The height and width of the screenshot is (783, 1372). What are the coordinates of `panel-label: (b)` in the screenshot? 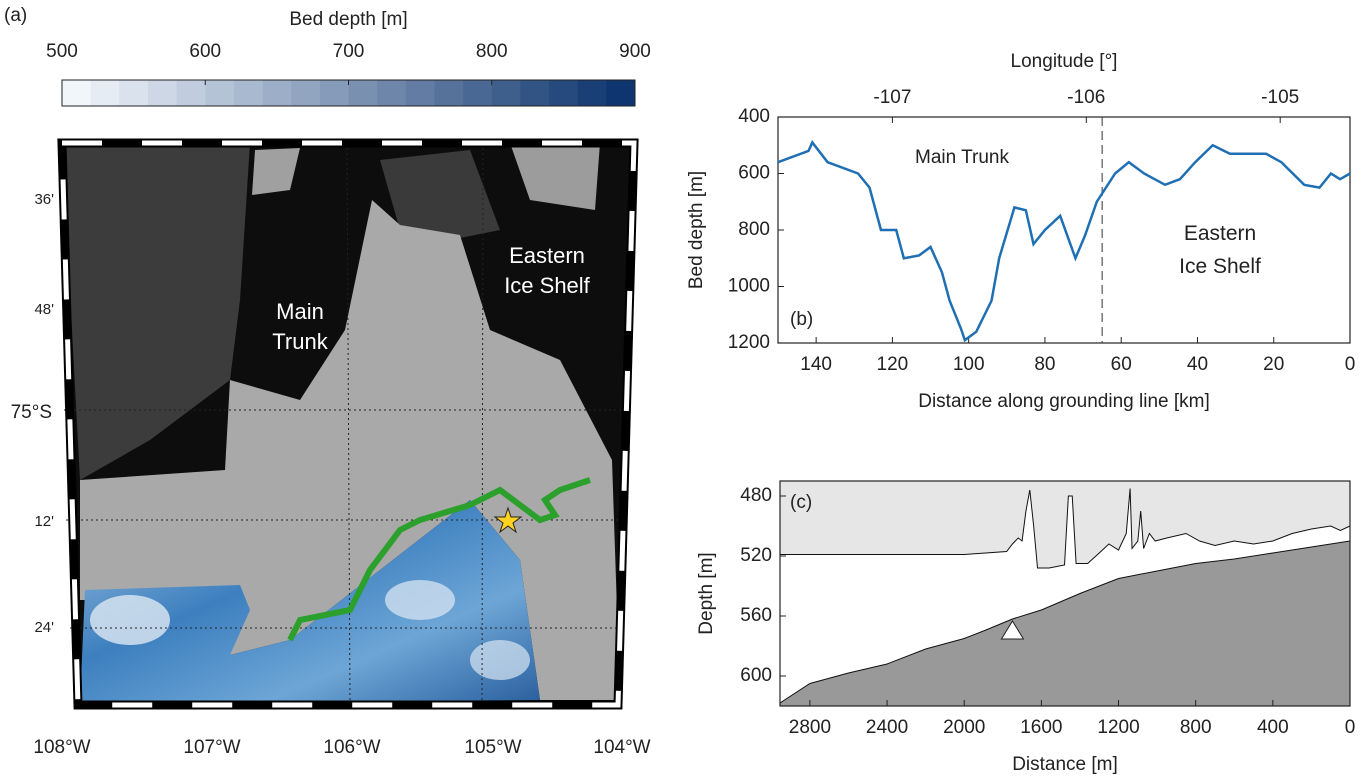 It's located at (801, 319).